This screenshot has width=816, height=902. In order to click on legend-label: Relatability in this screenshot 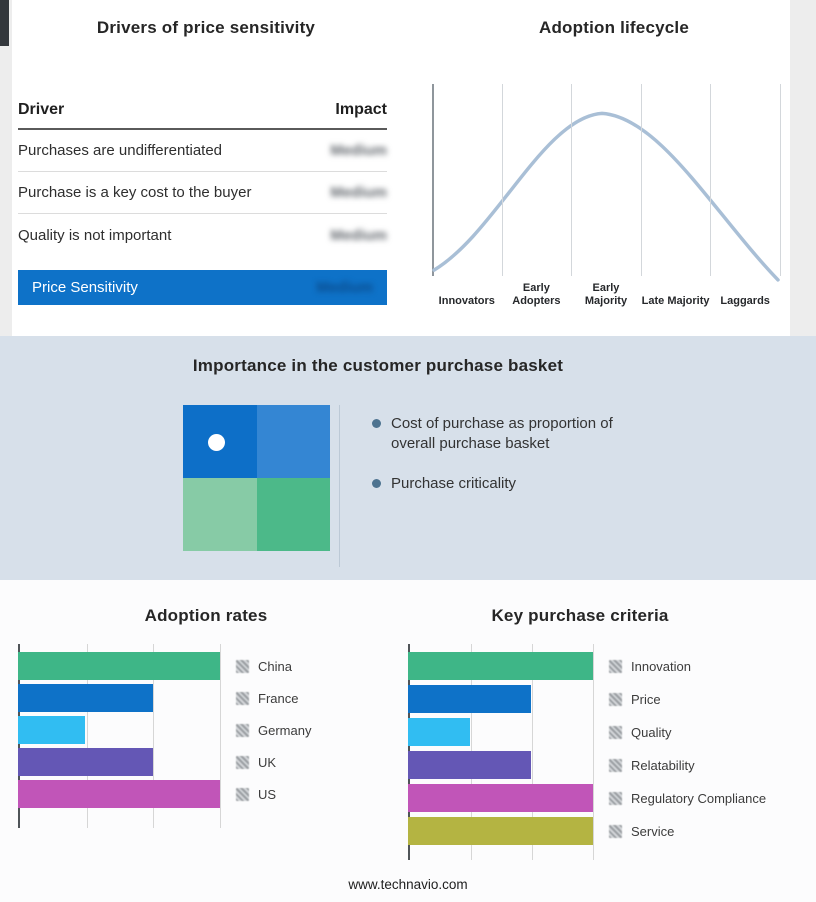, I will do `click(663, 765)`.